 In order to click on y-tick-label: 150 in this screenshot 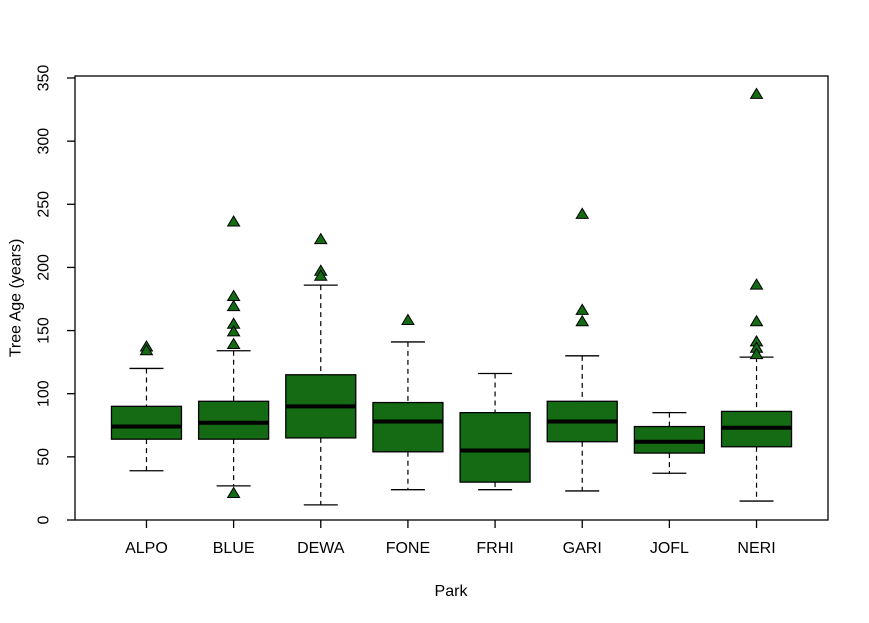, I will do `click(44, 330)`.